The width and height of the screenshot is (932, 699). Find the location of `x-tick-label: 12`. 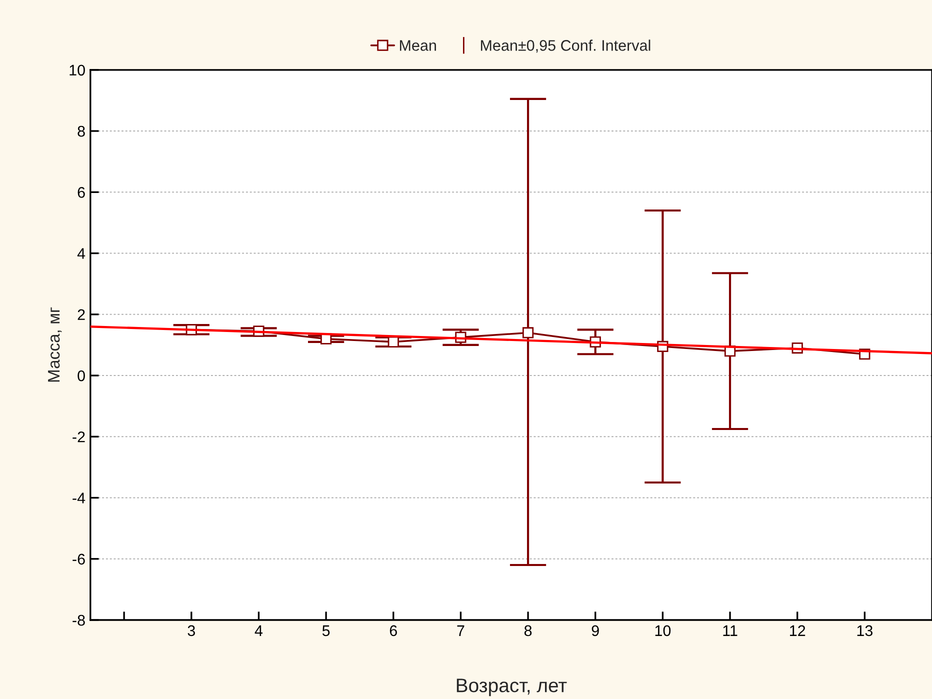

x-tick-label: 12 is located at coordinates (798, 630).